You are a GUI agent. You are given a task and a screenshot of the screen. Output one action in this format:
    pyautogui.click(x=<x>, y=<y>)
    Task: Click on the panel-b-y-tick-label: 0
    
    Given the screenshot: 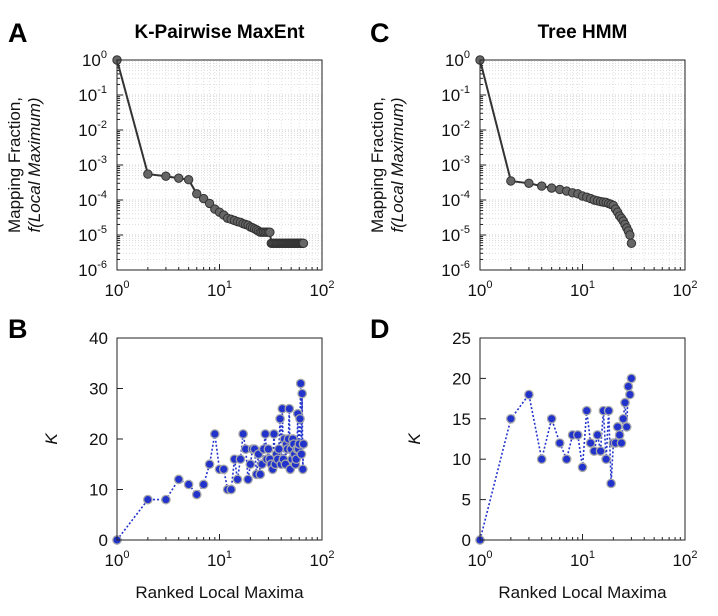 What is the action you would take?
    pyautogui.click(x=103, y=540)
    